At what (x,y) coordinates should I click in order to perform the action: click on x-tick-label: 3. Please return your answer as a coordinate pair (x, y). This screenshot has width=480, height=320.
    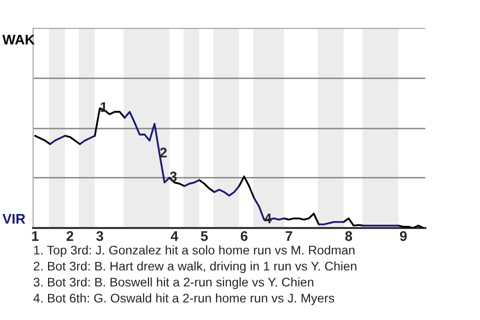
    Looking at the image, I should click on (100, 236).